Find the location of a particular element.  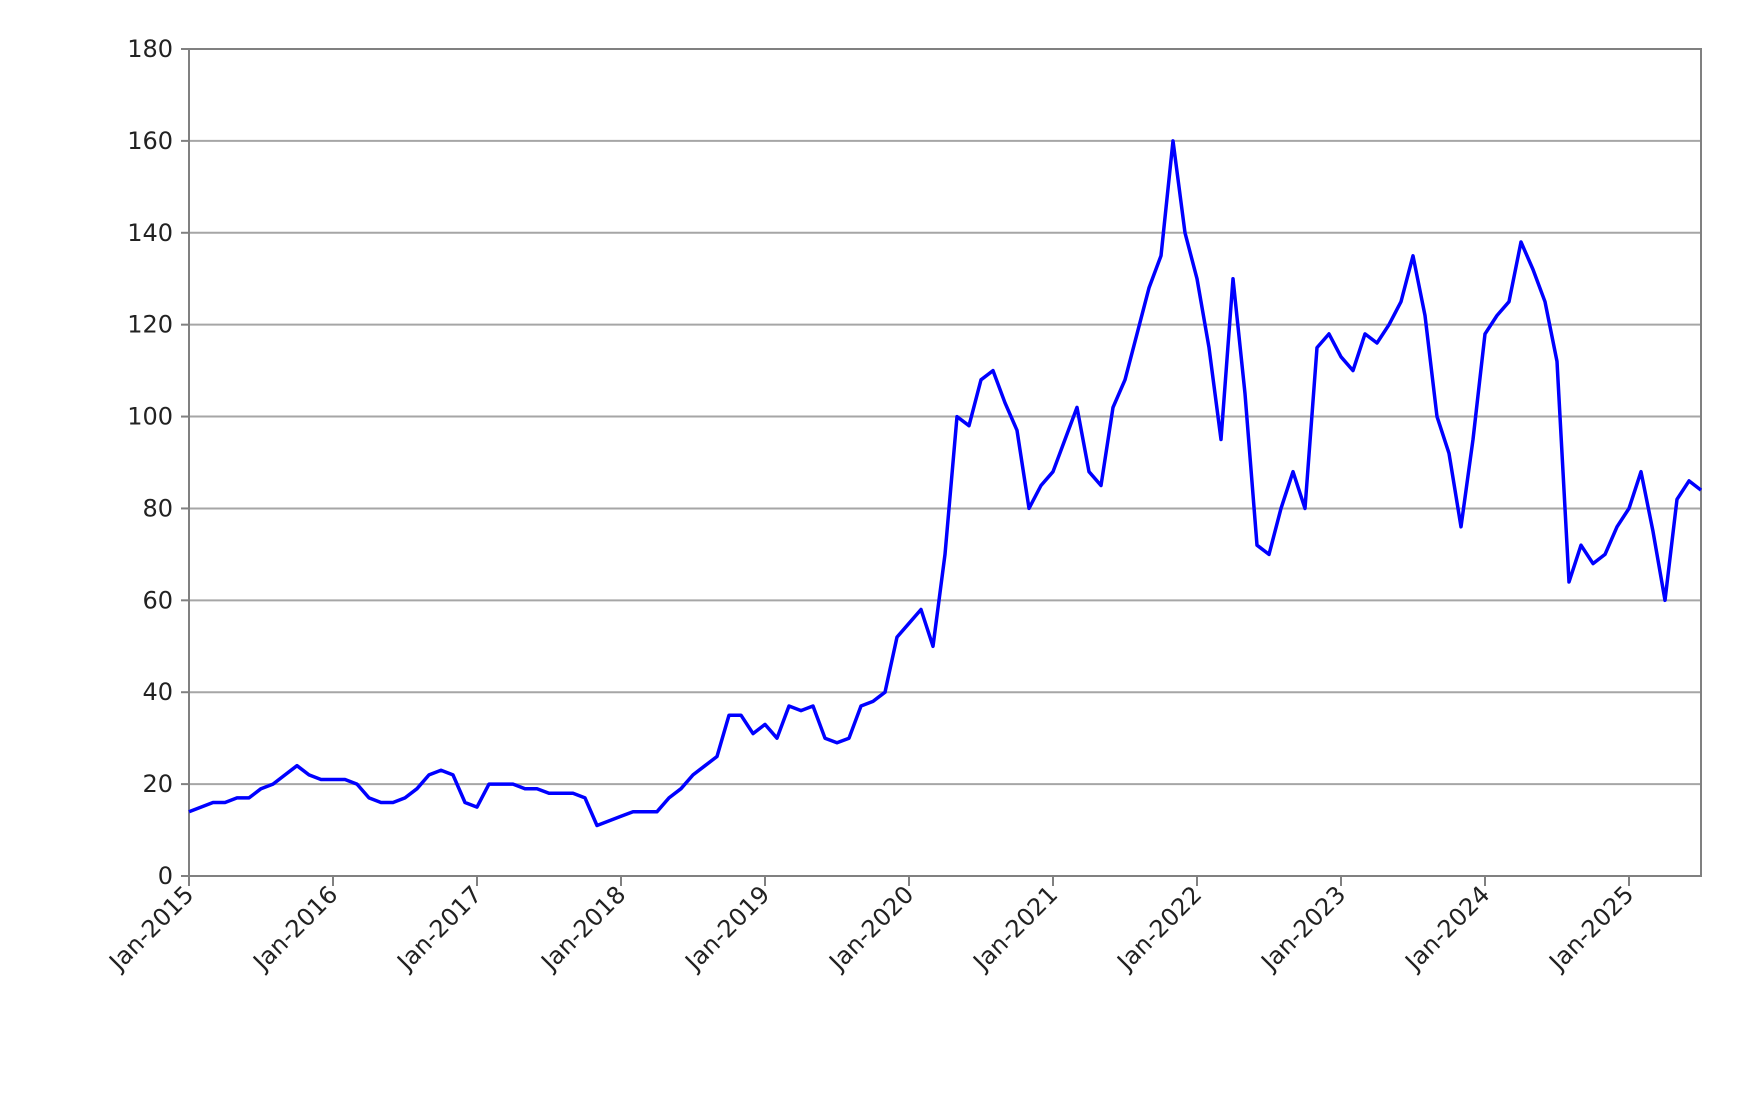

x-tick-label: Jan-2016 is located at coordinates (295, 928).